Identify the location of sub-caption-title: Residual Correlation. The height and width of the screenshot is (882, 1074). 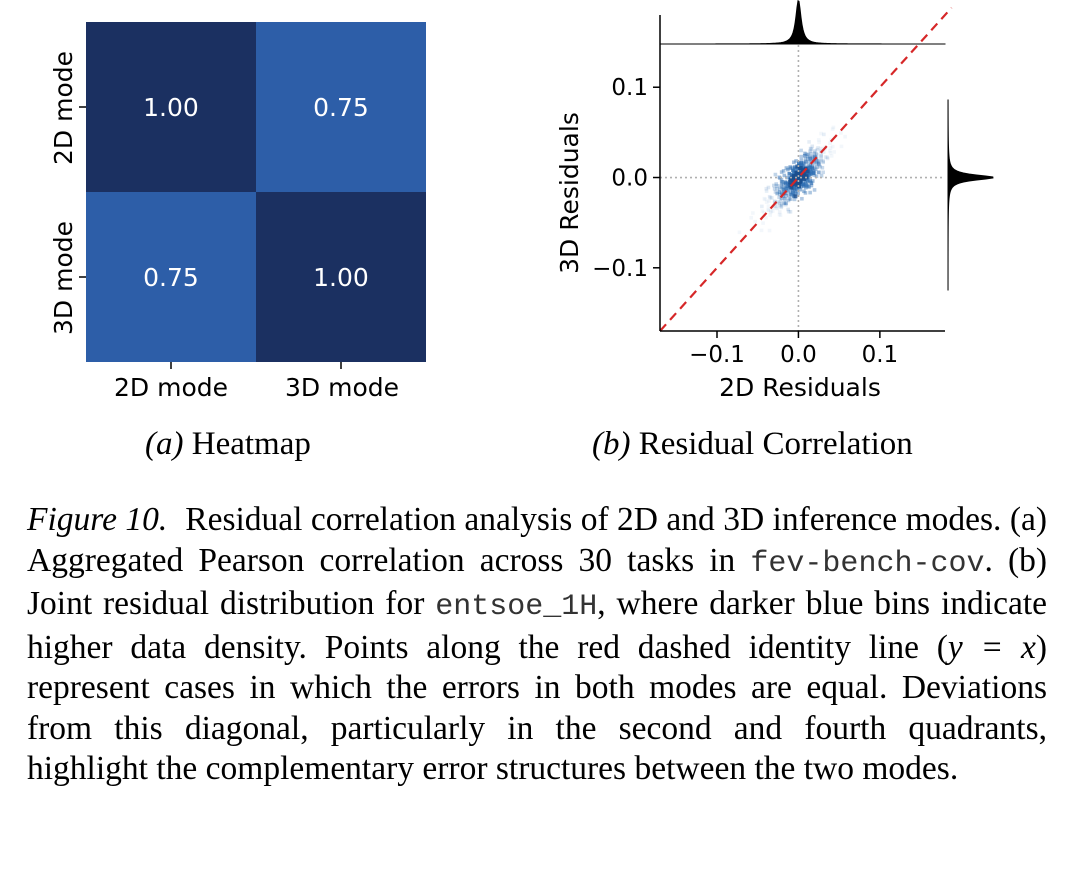
(775, 444).